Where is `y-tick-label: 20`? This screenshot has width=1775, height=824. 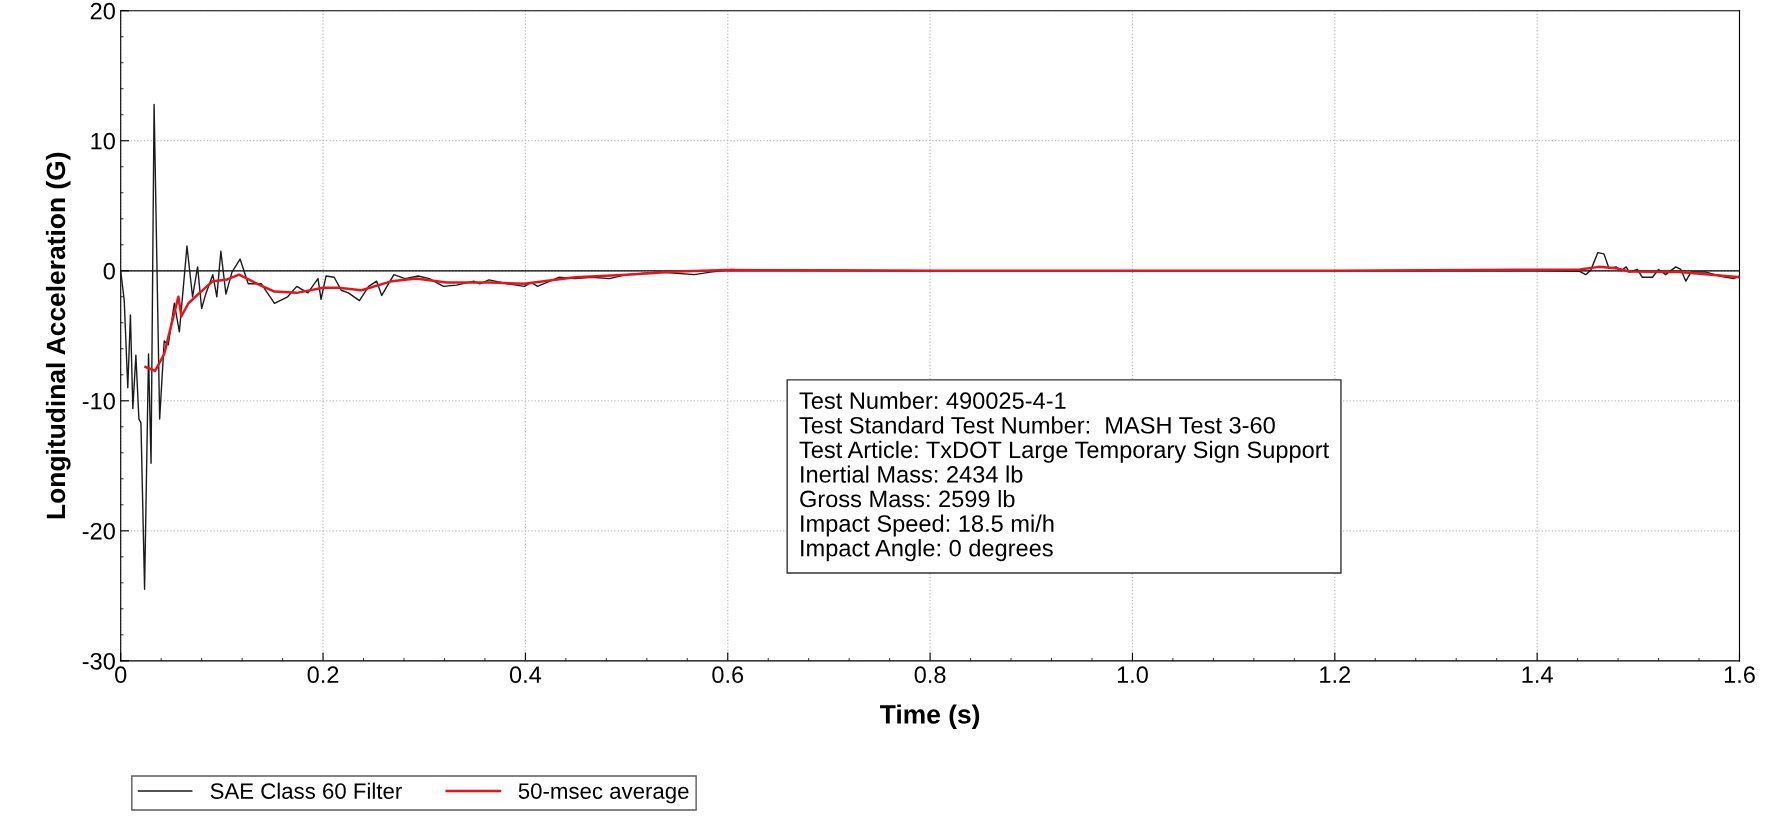
y-tick-label: 20 is located at coordinates (102, 11).